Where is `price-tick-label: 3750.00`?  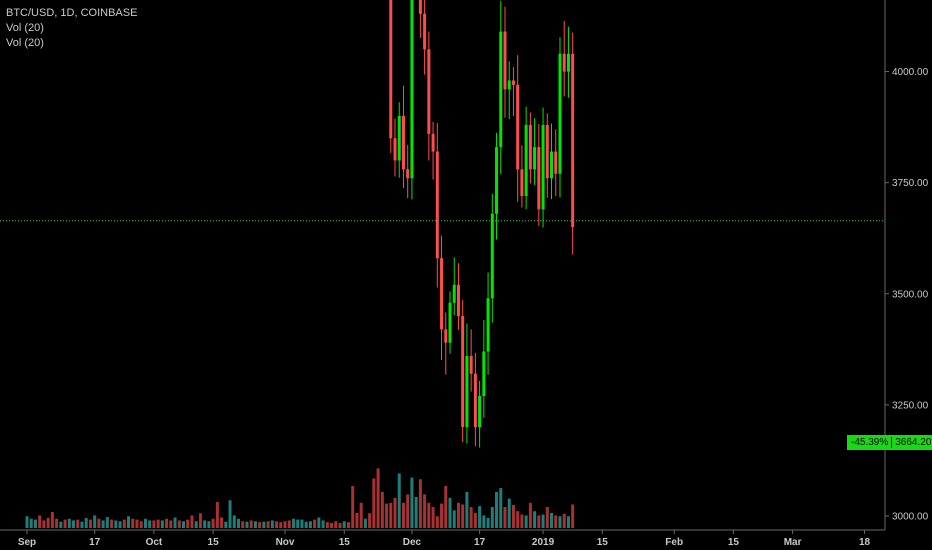
price-tick-label: 3750.00 is located at coordinates (910, 183).